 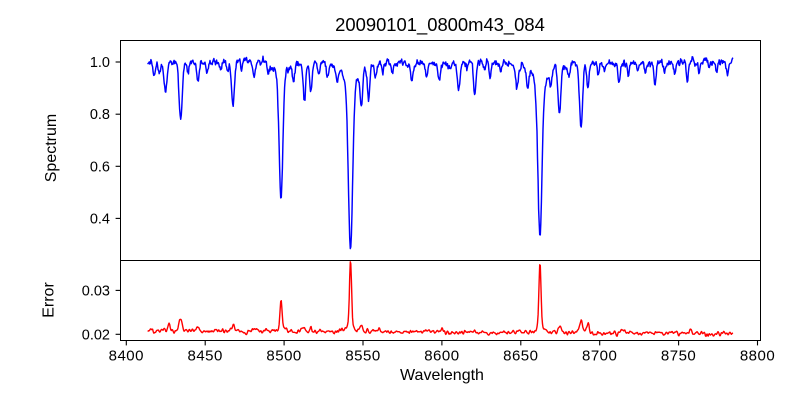 What do you see at coordinates (440, 25) in the screenshot?
I see `svg-text: 20090101_0800m43_084` at bounding box center [440, 25].